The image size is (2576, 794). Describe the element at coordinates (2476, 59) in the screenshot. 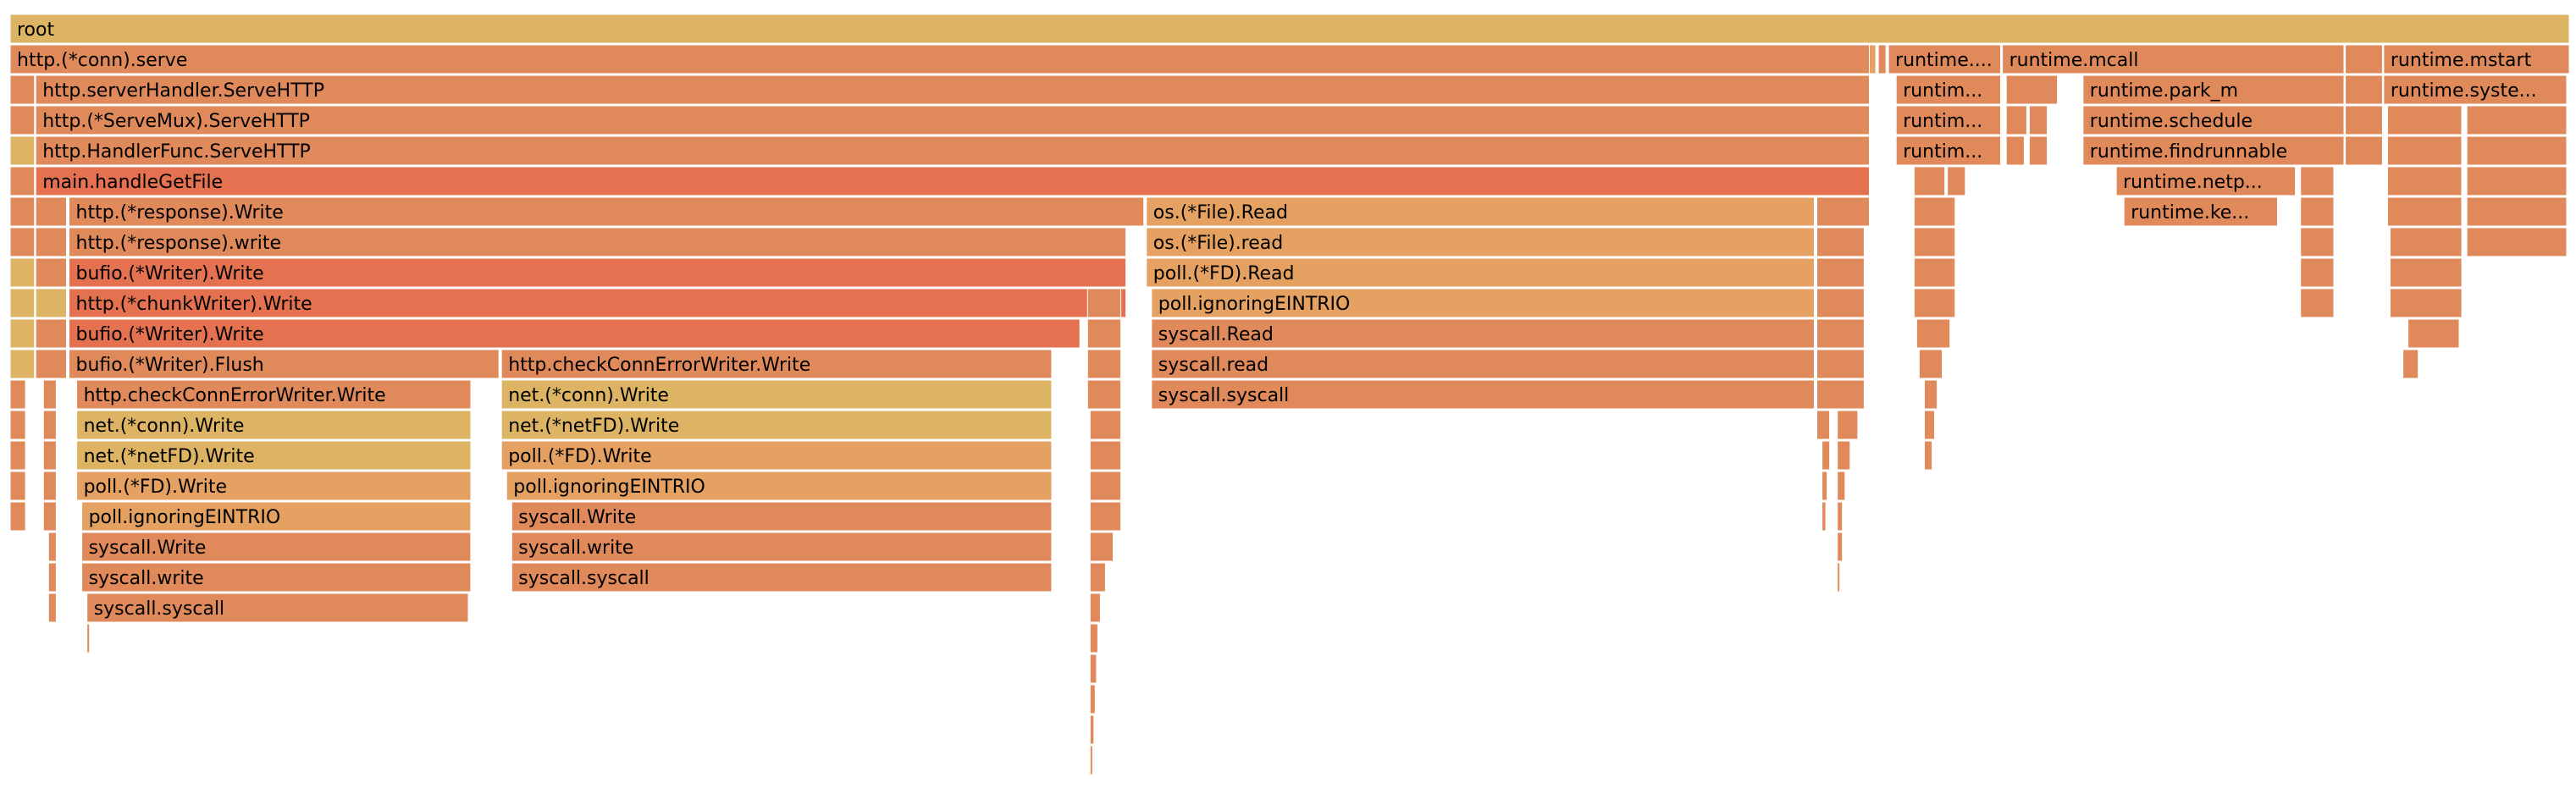

I see `flame-frame: runtime.mstart` at that location.